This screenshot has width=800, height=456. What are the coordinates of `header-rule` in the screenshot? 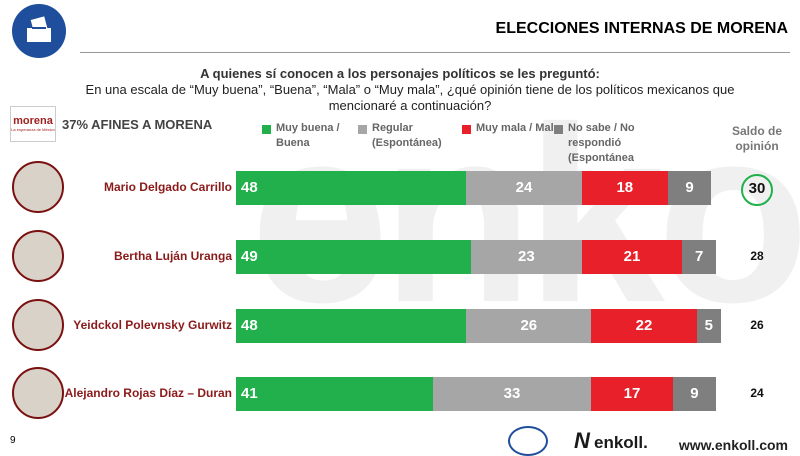 It's located at (435, 52).